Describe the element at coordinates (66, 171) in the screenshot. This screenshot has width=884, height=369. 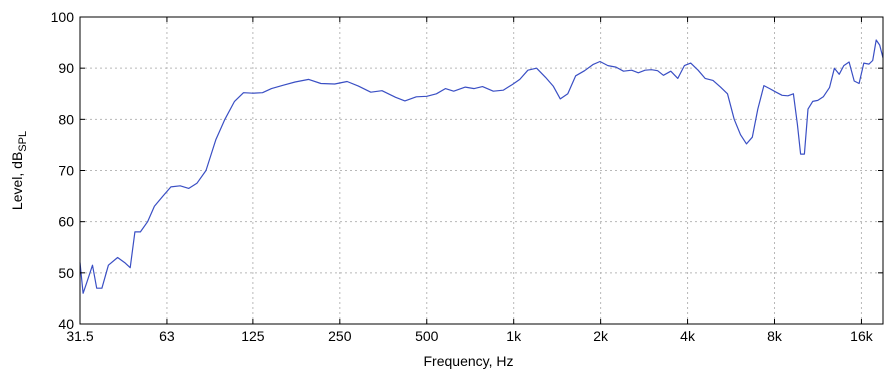
I see `y-tick-label: 70` at that location.